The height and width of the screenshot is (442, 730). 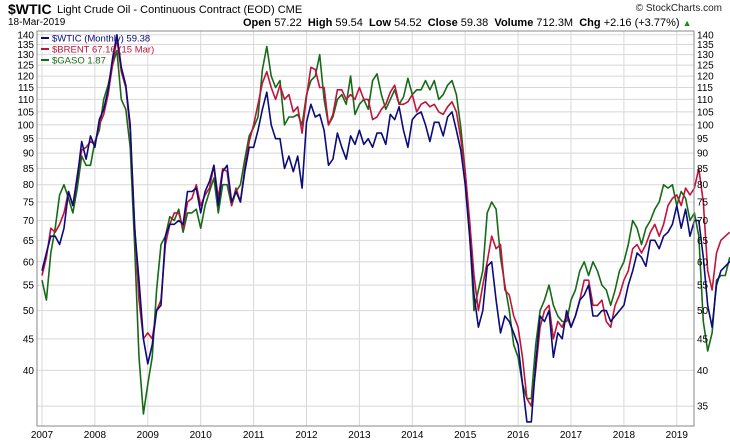 I want to click on y-tick-right: 55, so click(x=703, y=286).